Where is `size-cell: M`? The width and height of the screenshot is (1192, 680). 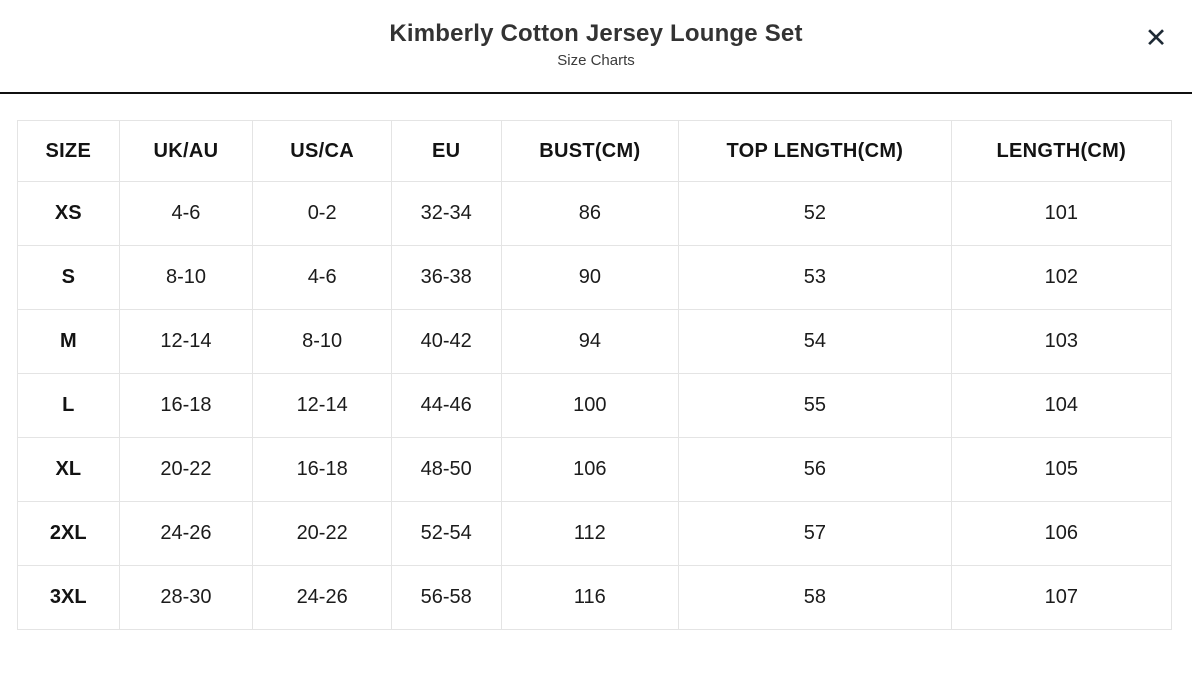 size-cell: M is located at coordinates (68, 341).